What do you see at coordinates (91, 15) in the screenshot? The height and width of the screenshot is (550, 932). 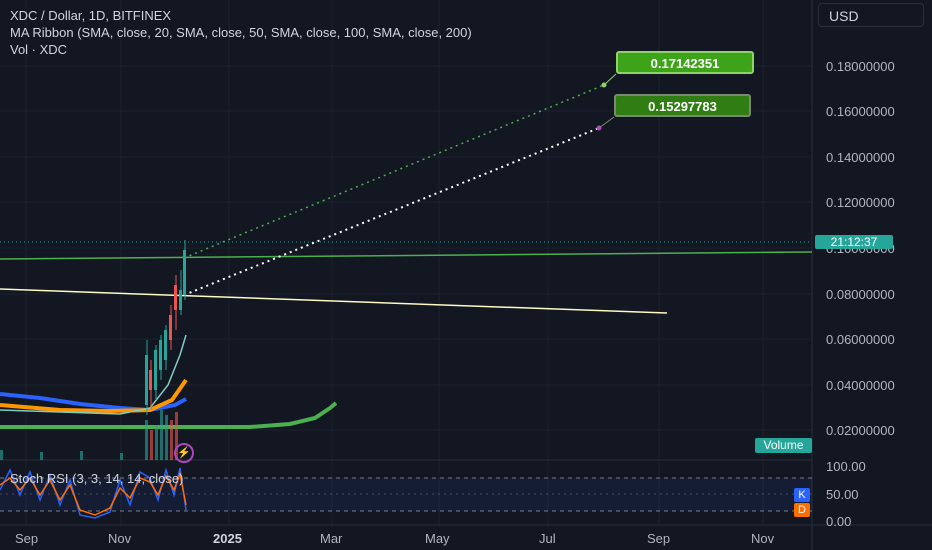 I see `symbol-title: XDC / Dollar, 1D, BITFINEX` at bounding box center [91, 15].